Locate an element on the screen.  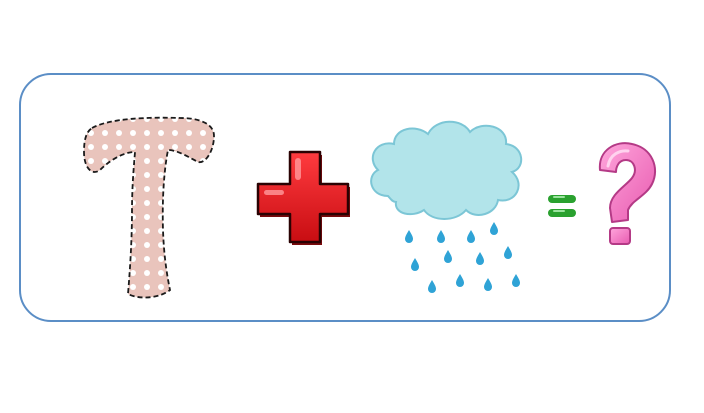
question-mark-icon is located at coordinates (627, 193).